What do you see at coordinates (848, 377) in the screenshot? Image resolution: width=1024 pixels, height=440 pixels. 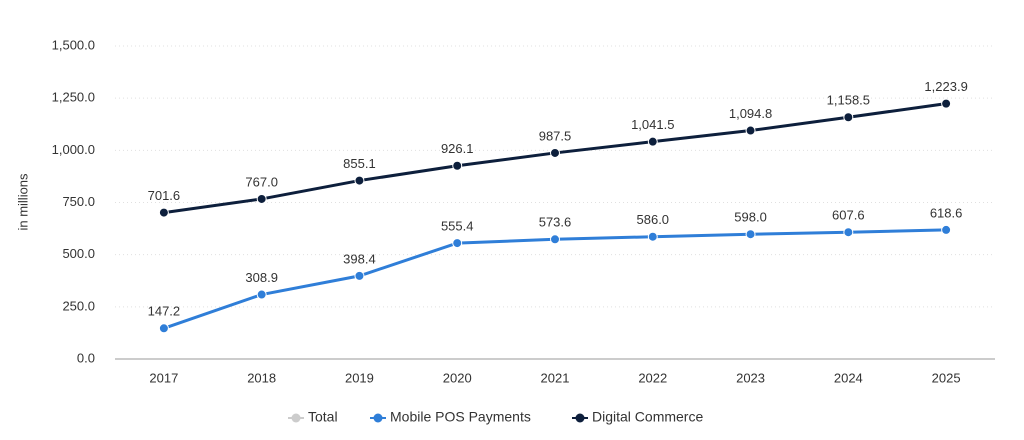 I see `x-tick-label: 2024` at bounding box center [848, 377].